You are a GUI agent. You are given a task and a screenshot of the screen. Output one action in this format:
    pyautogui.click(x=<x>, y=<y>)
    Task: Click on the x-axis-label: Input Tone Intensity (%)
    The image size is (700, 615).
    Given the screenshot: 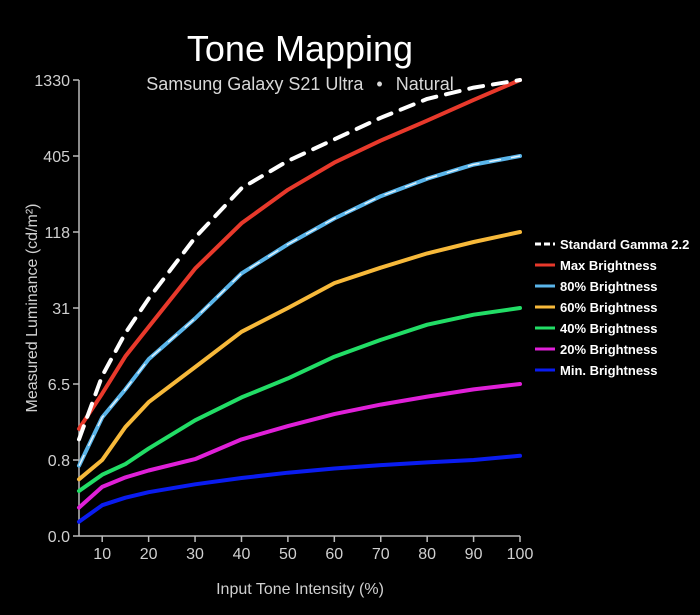 What is the action you would take?
    pyautogui.click(x=300, y=589)
    